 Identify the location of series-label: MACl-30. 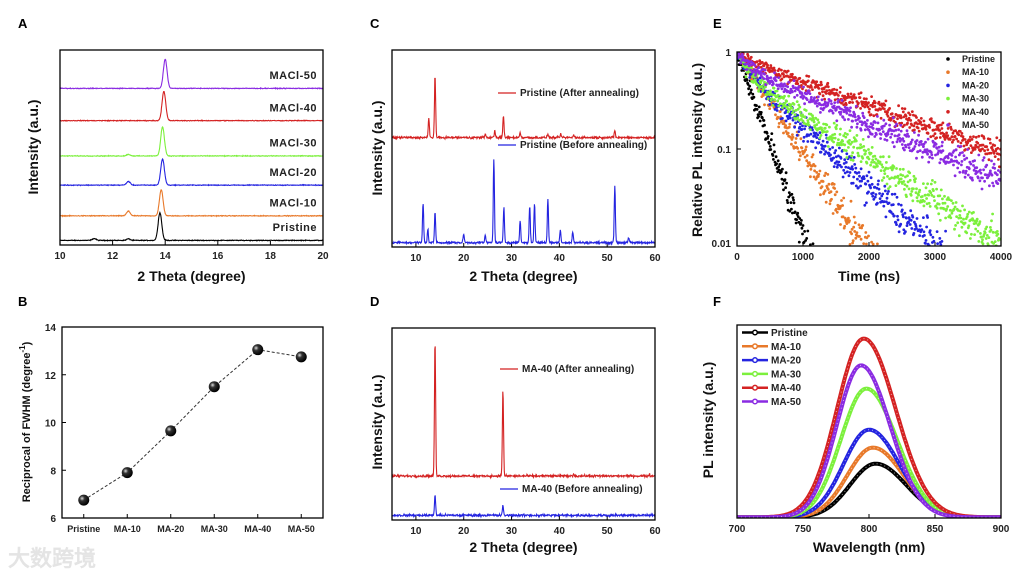
(293, 144).